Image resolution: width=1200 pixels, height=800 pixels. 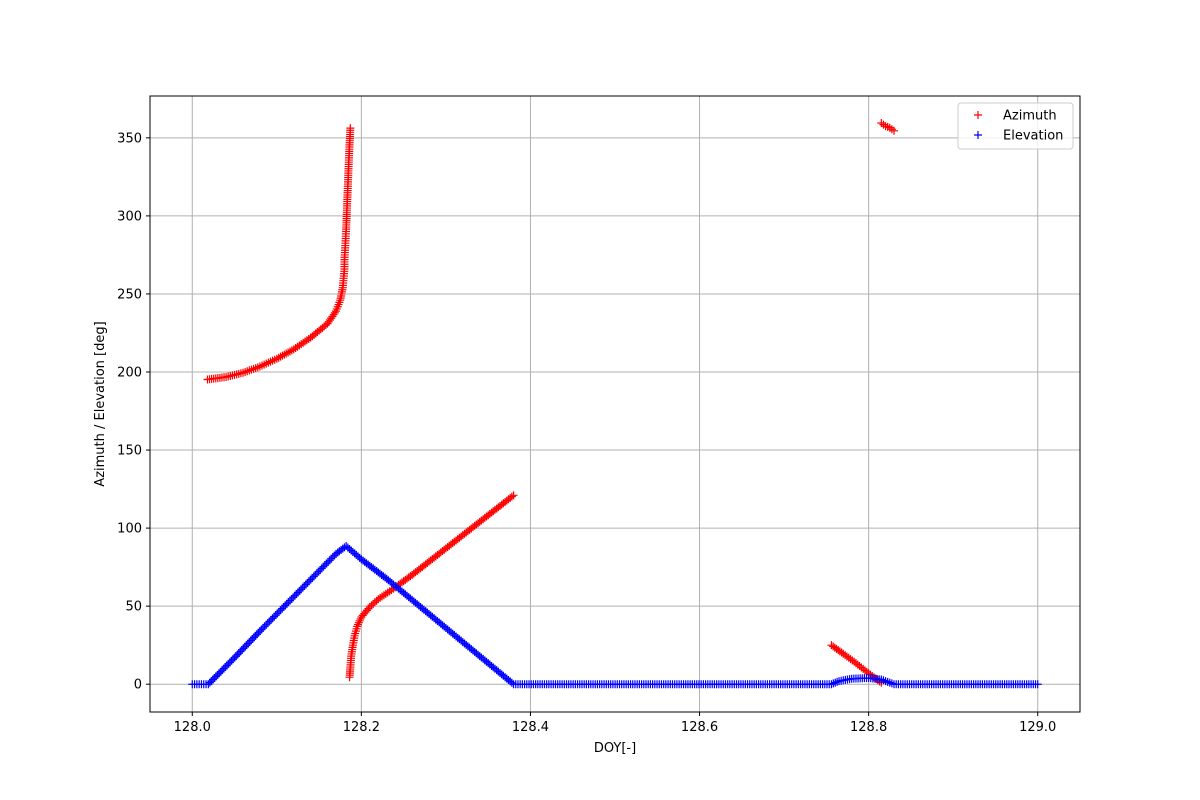 I want to click on x-tick-label: 128.2, so click(x=361, y=727).